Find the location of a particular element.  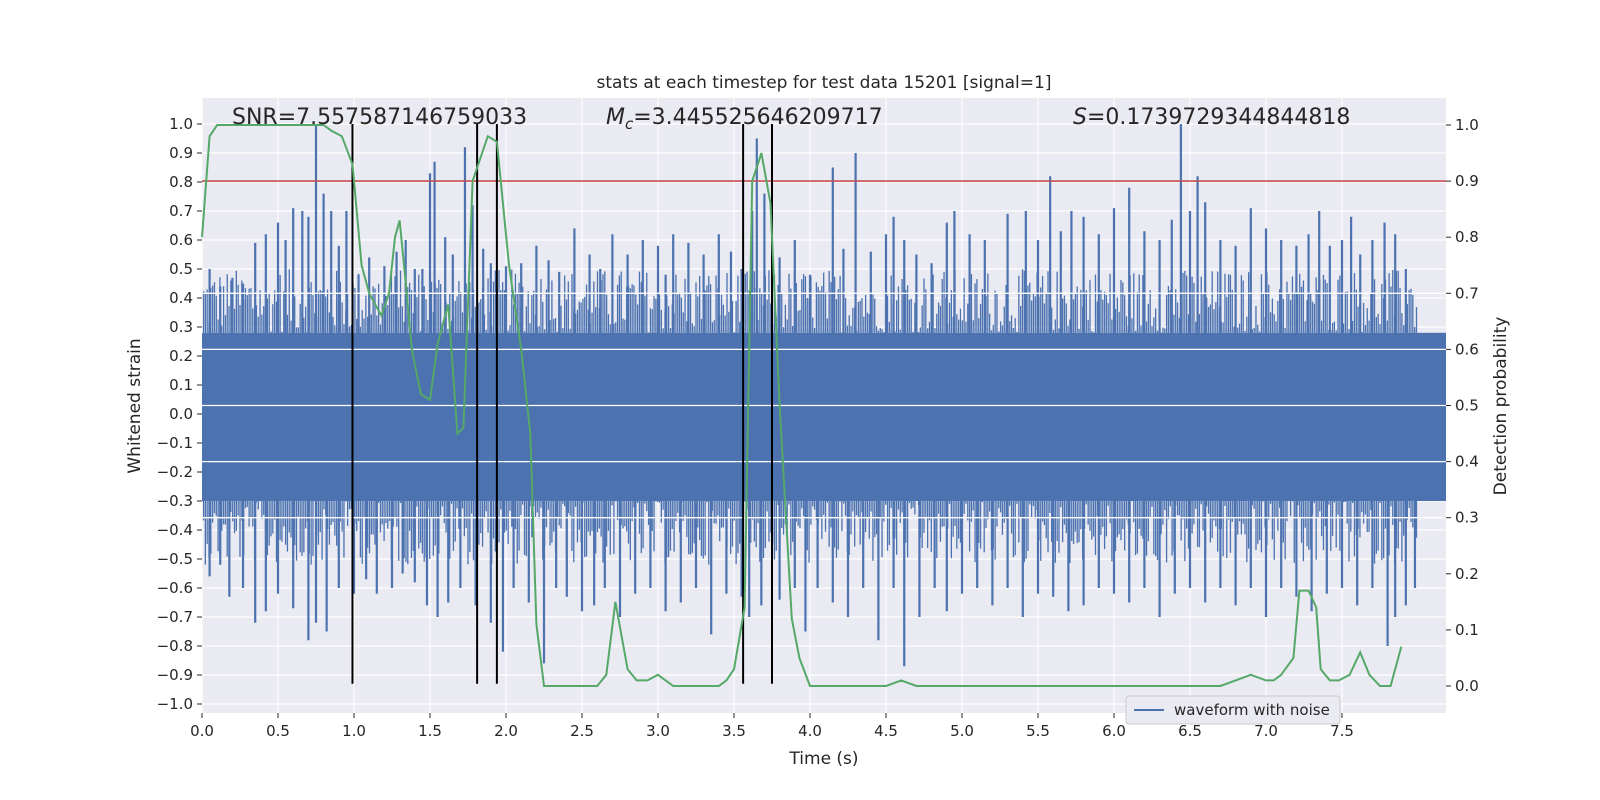

x-tick-label: 6.0 is located at coordinates (1114, 731).